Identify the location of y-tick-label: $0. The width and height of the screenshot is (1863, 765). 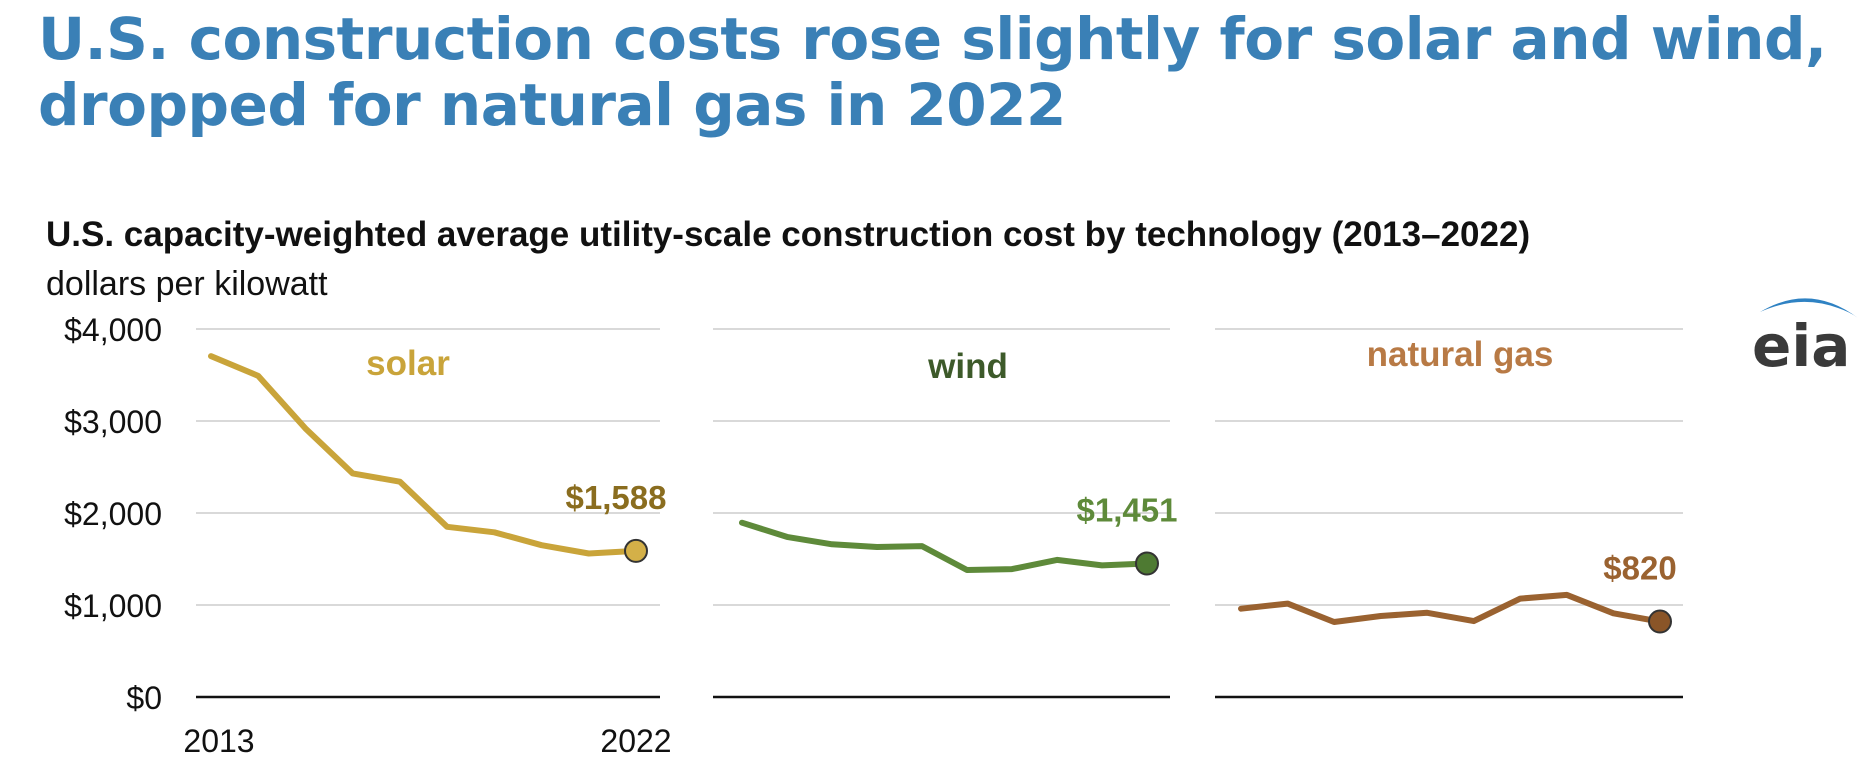
(144, 698).